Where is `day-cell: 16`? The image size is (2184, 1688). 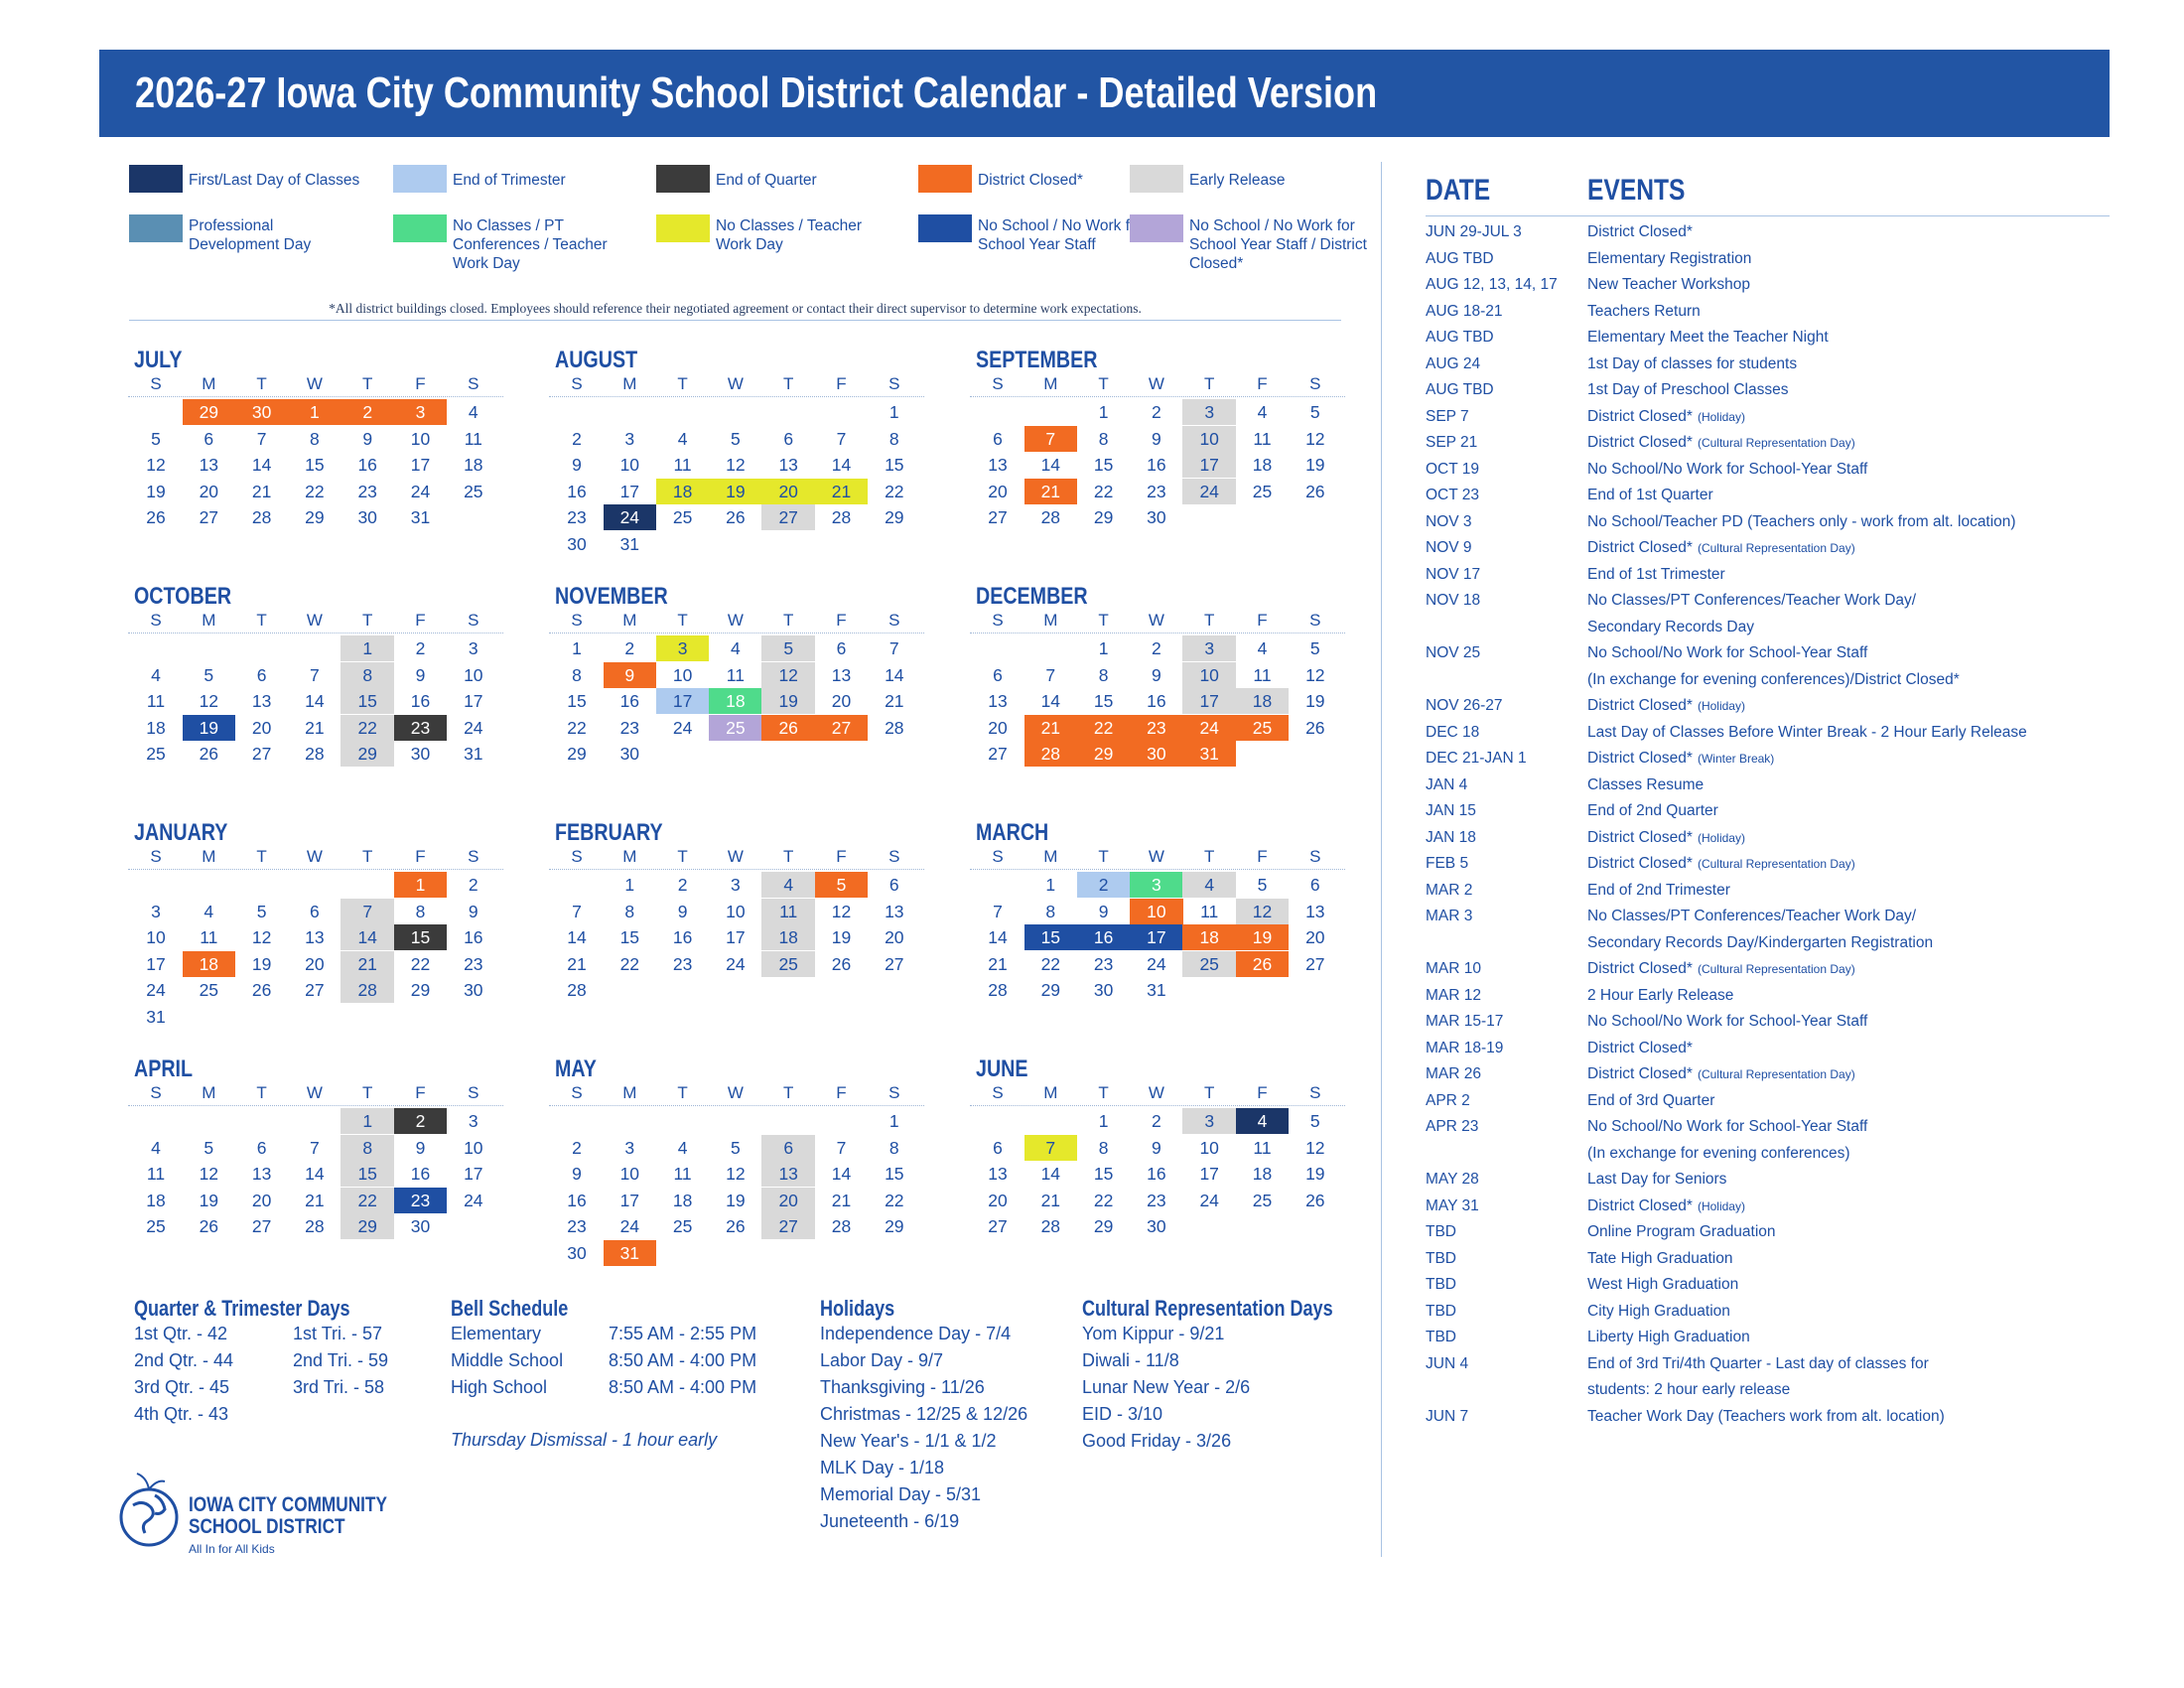
day-cell: 16 is located at coordinates (577, 1200).